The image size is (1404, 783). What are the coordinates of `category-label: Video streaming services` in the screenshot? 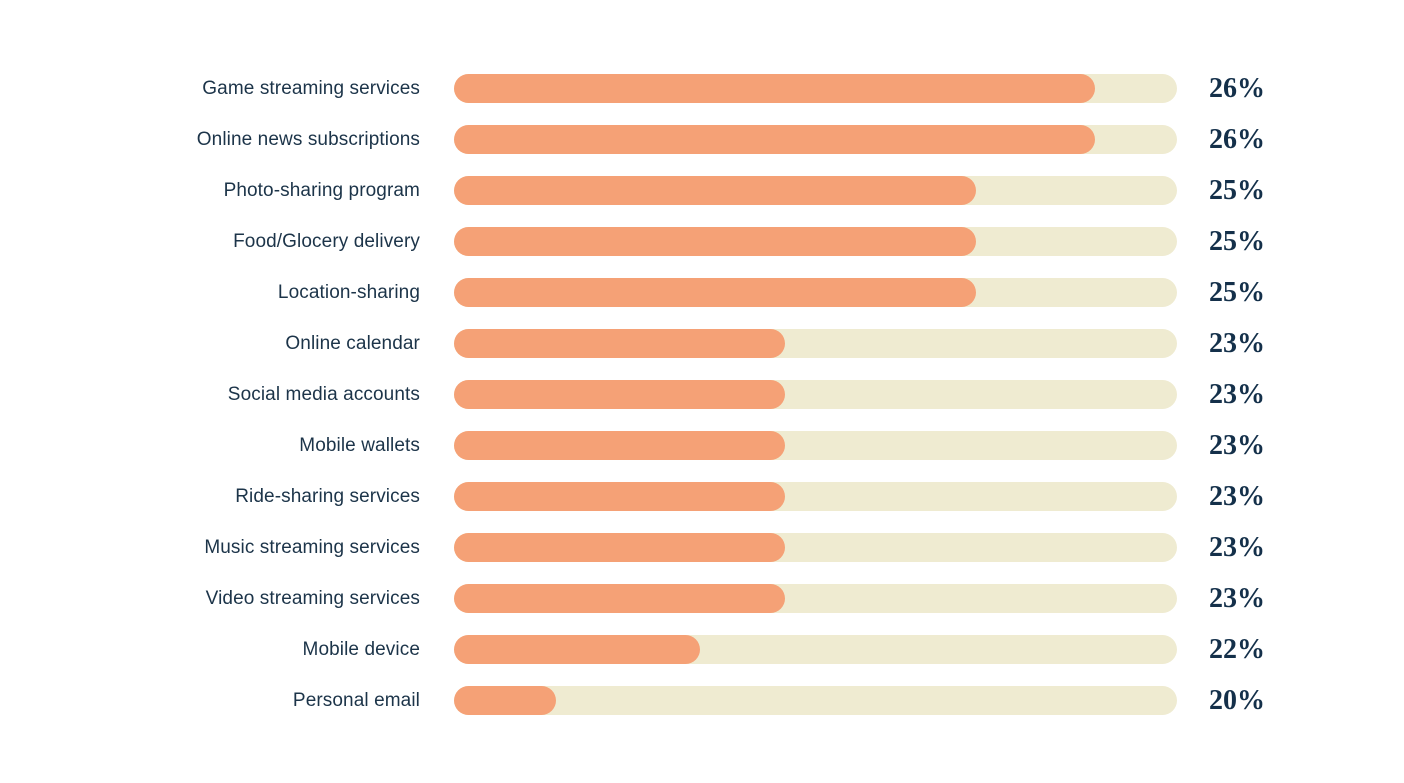 It's located at (312, 598).